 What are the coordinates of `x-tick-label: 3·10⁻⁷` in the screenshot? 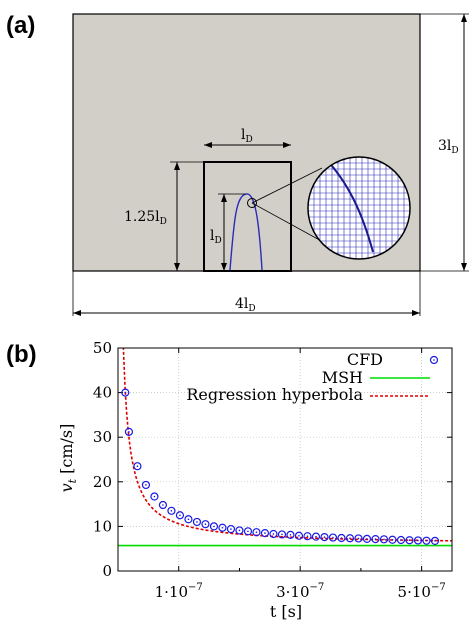 It's located at (300, 591).